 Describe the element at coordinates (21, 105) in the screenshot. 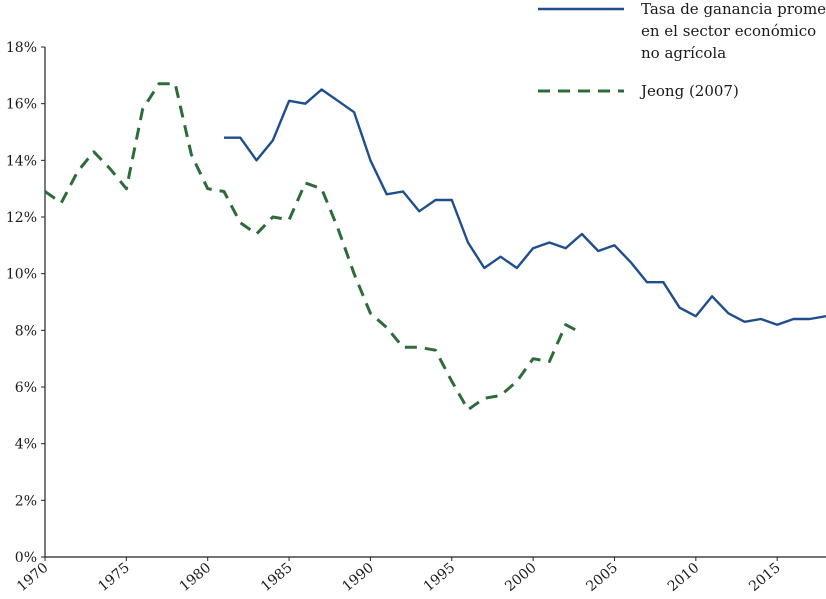

I see `y-tick-label: 16%` at that location.